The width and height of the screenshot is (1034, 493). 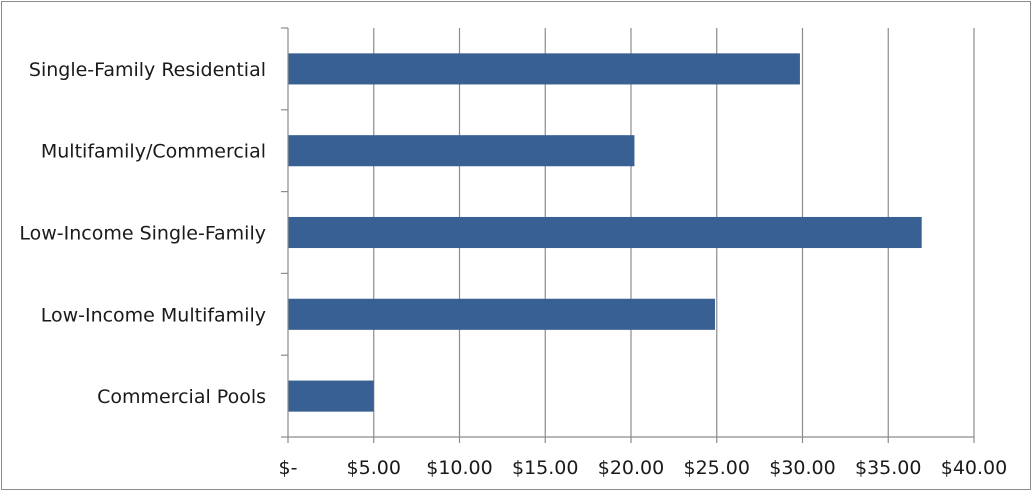 I want to click on x-tick-label: $5.00, so click(x=374, y=468).